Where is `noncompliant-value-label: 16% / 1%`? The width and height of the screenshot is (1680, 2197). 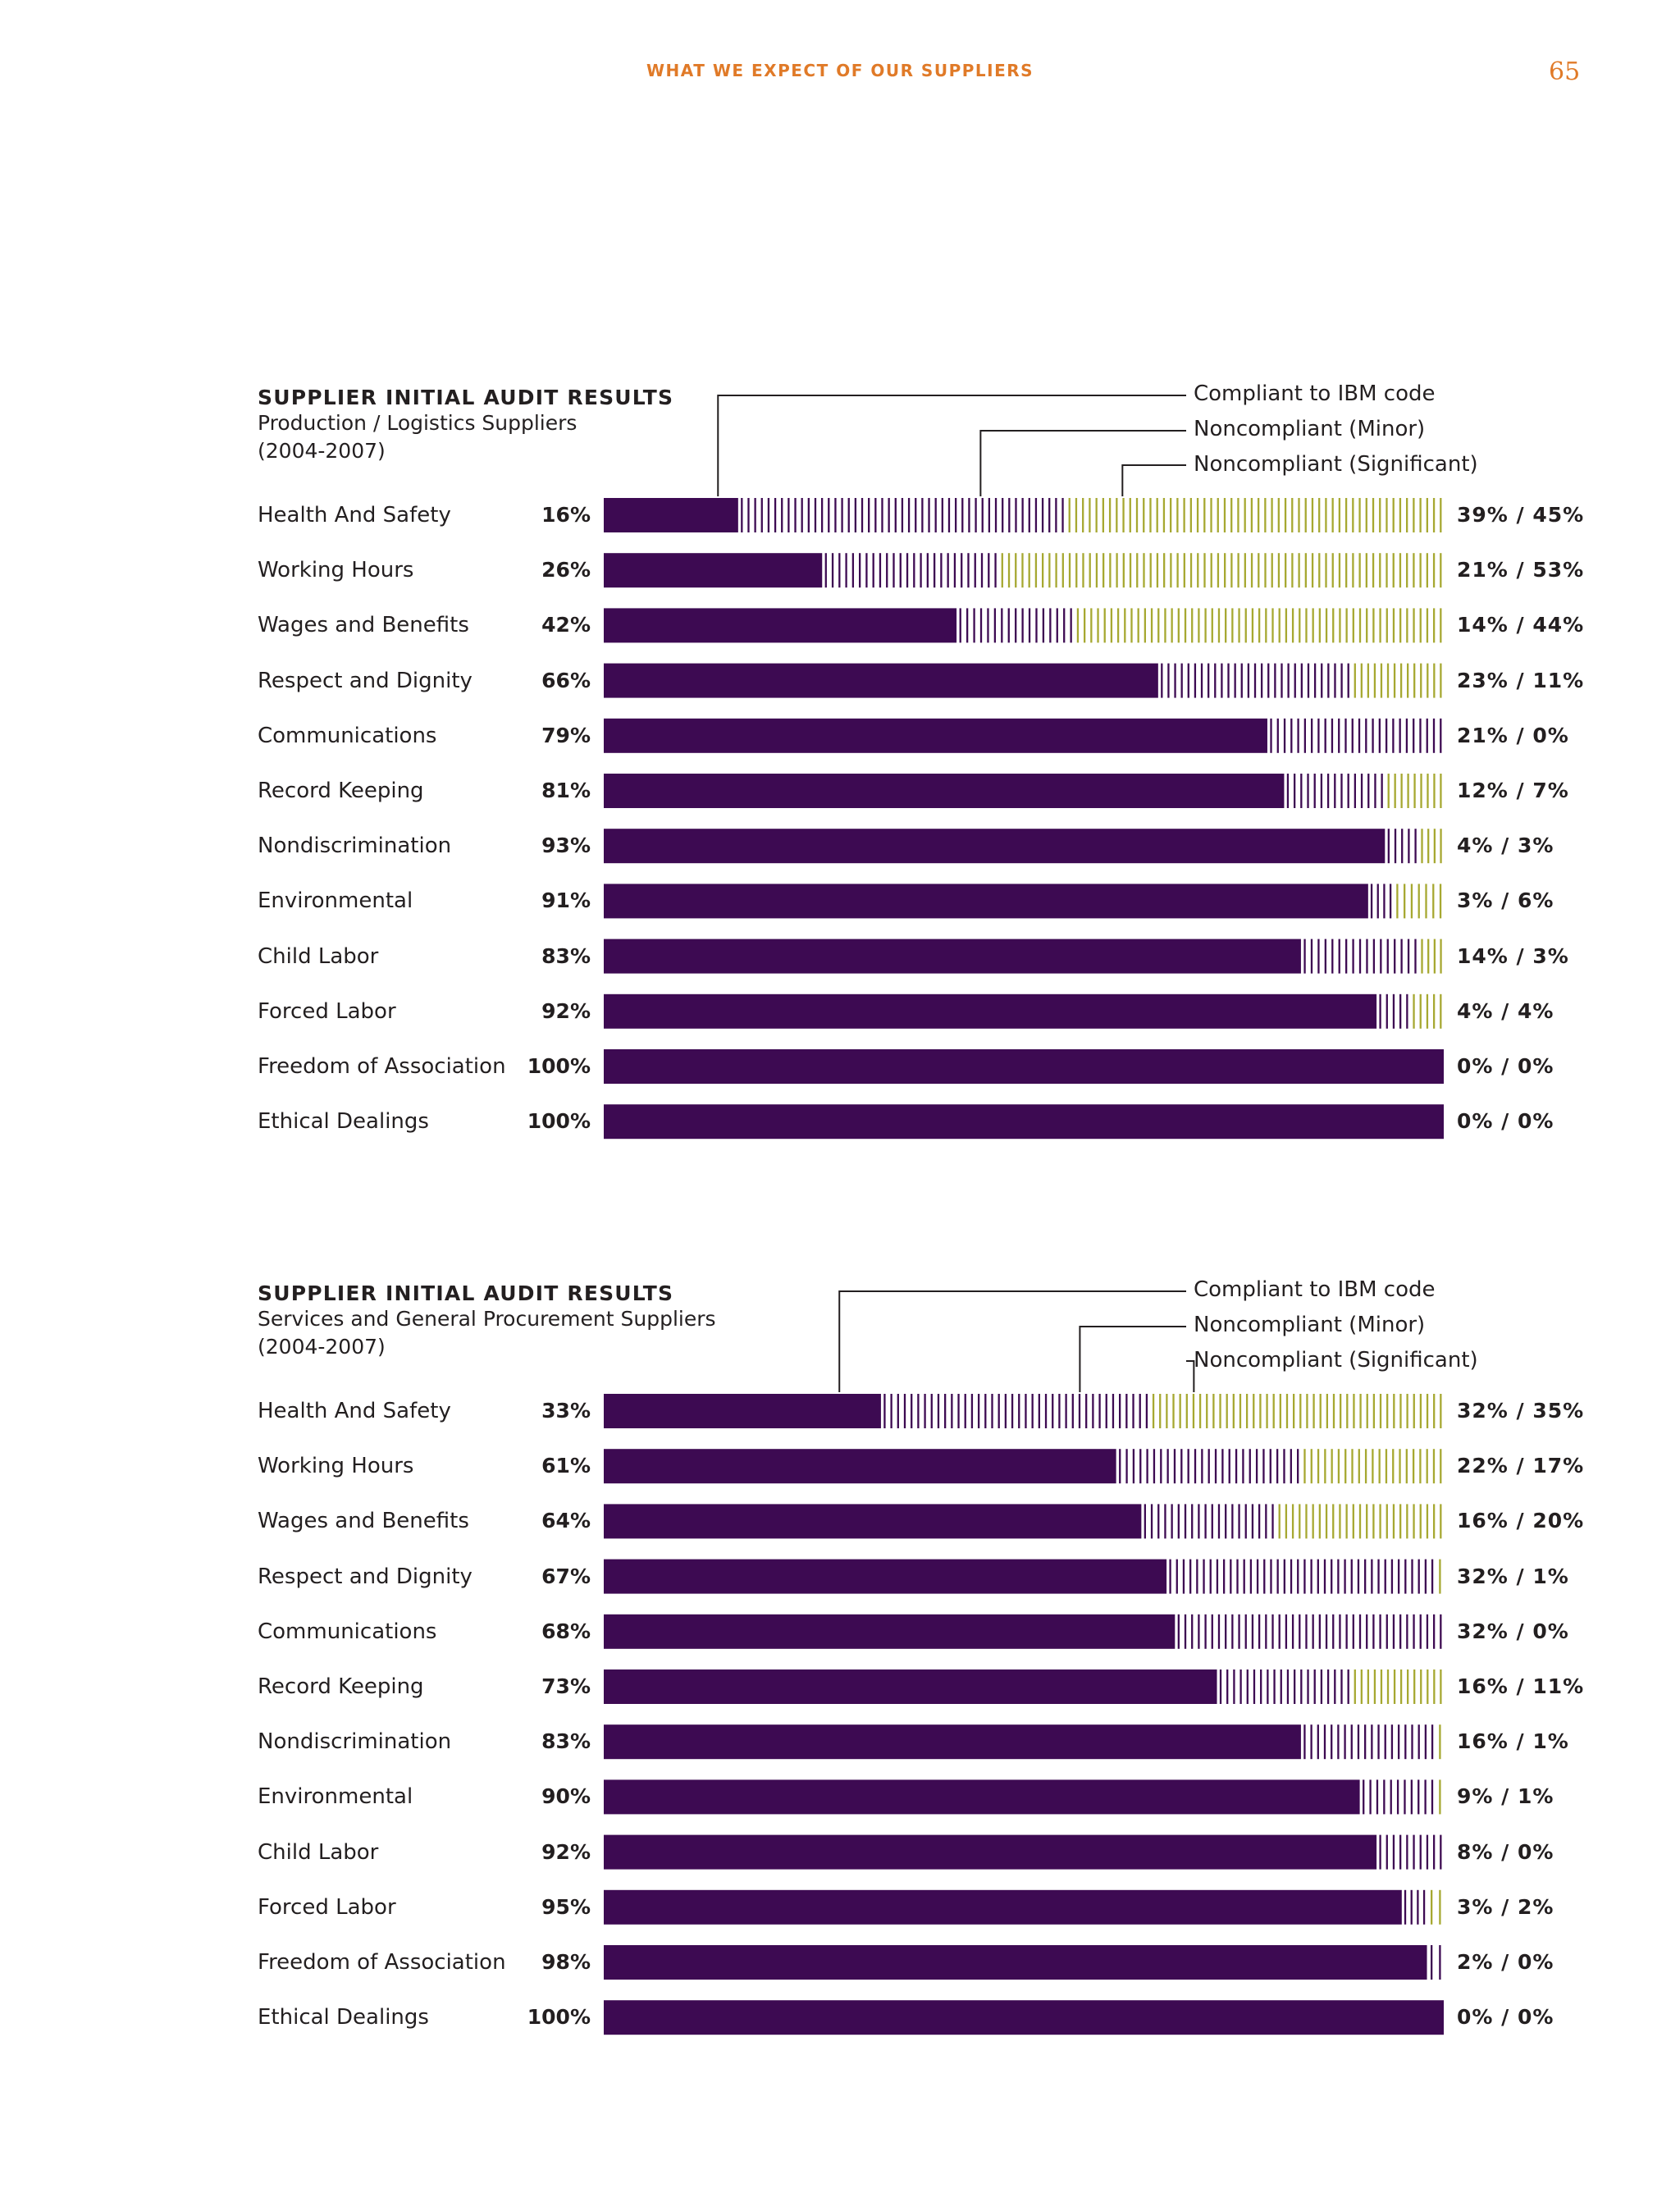 noncompliant-value-label: 16% / 1% is located at coordinates (1513, 1741).